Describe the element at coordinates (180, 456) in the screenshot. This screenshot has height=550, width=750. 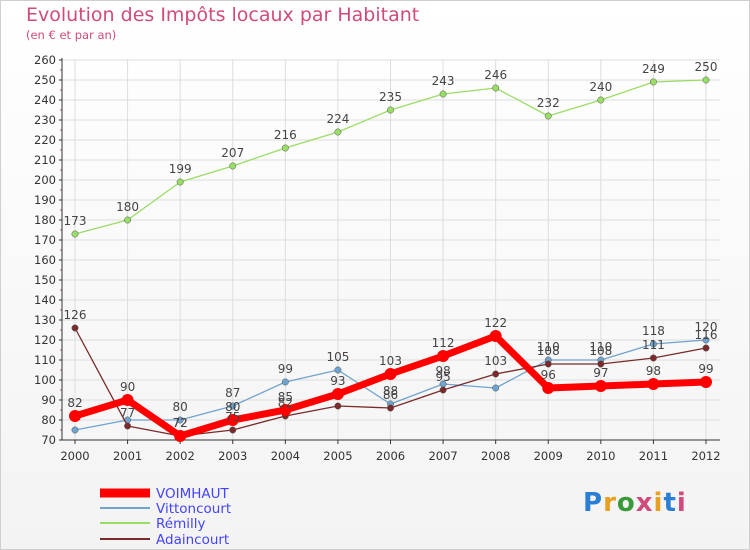
I see `x-tick-label: 2002` at that location.